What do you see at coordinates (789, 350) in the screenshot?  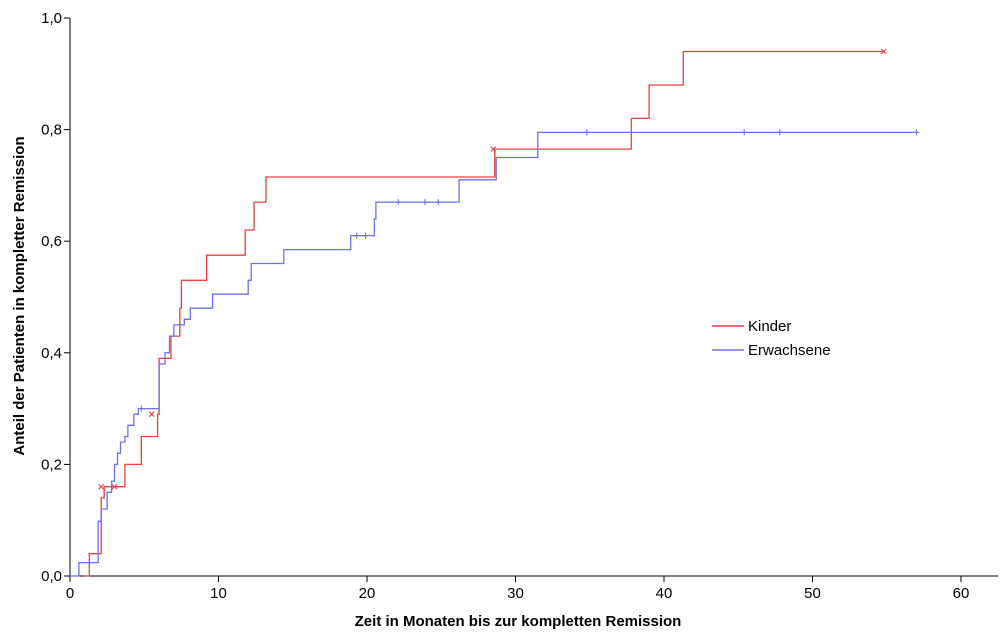 I see `legend-label-erwachsene: Erwachsene` at bounding box center [789, 350].